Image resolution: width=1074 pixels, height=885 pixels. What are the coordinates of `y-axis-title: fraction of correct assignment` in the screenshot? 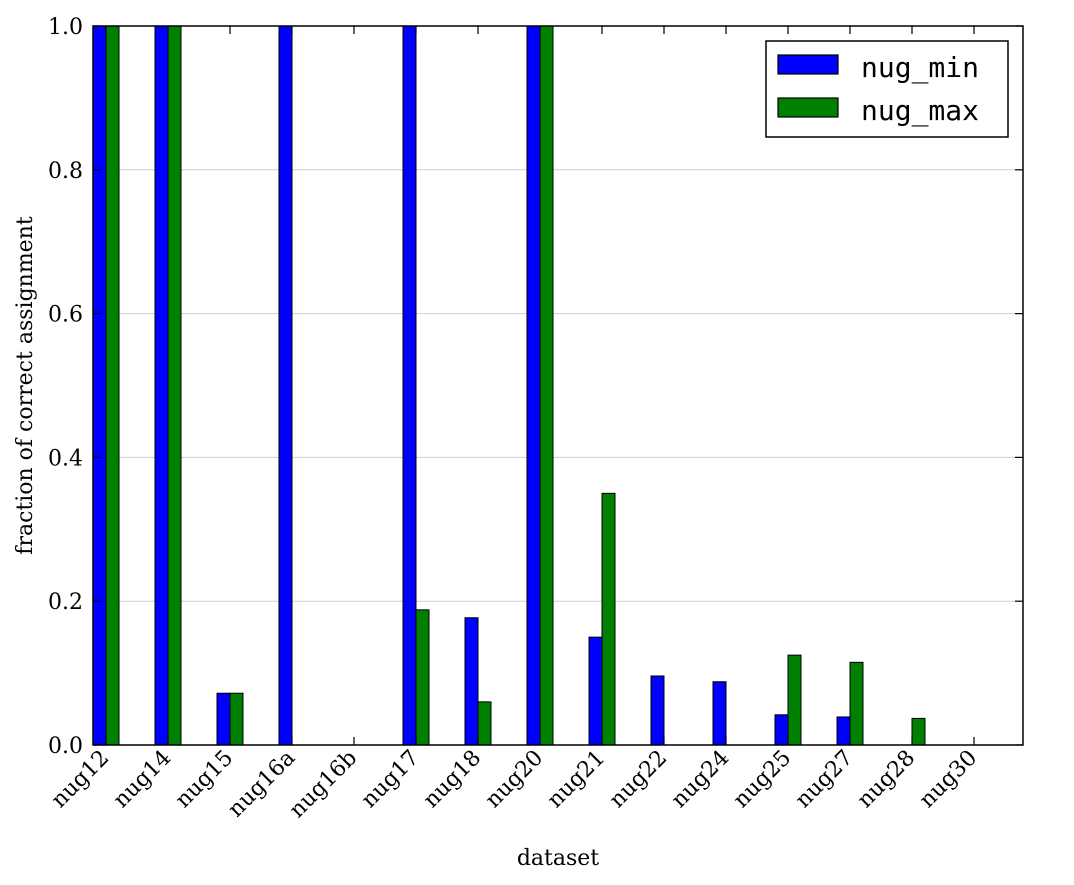 It's located at (25, 385).